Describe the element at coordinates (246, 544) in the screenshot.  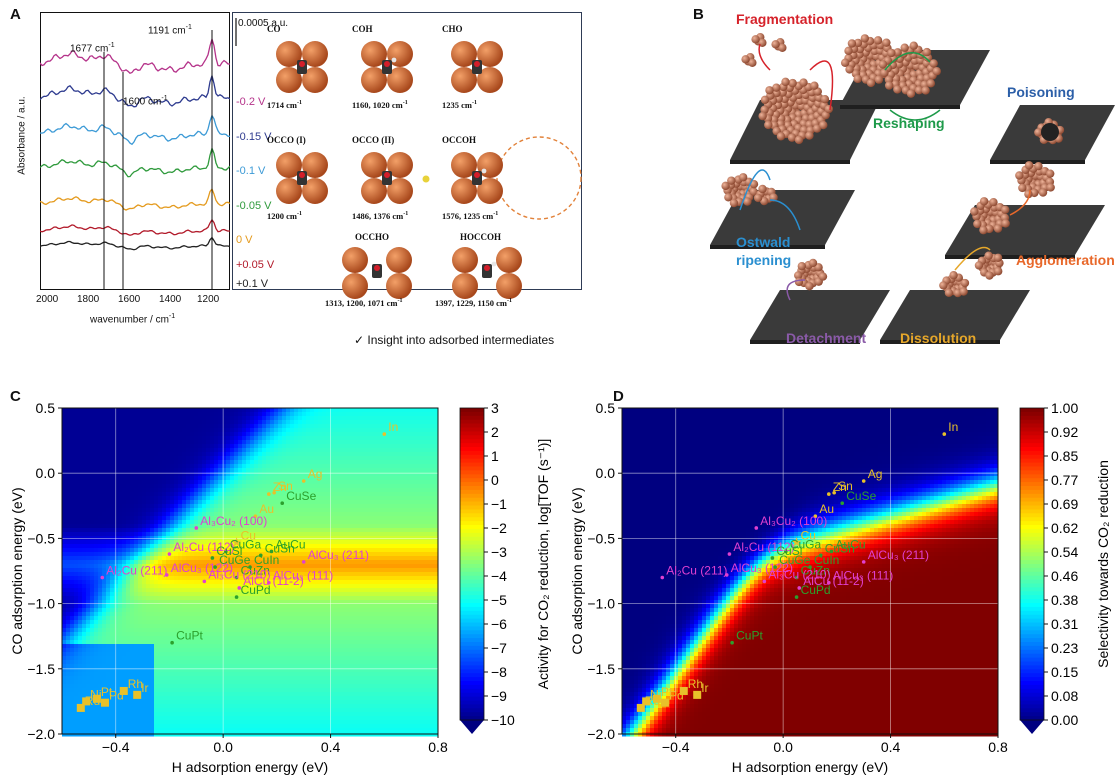
I see `data-point-label: CuGa` at that location.